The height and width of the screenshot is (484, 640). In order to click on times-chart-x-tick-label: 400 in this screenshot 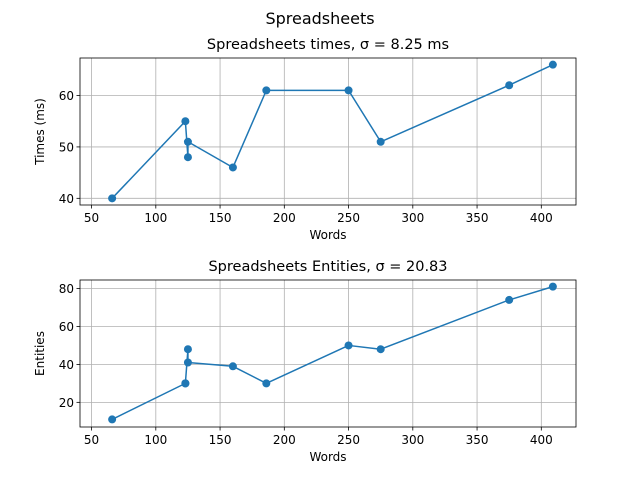, I will do `click(541, 218)`.